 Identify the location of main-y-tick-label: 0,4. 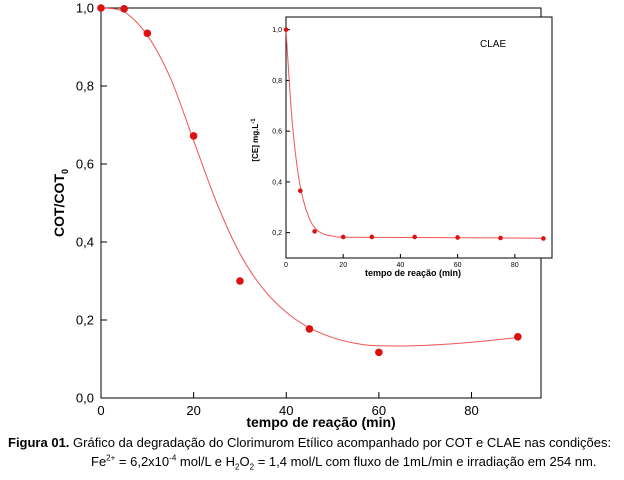
(85, 242).